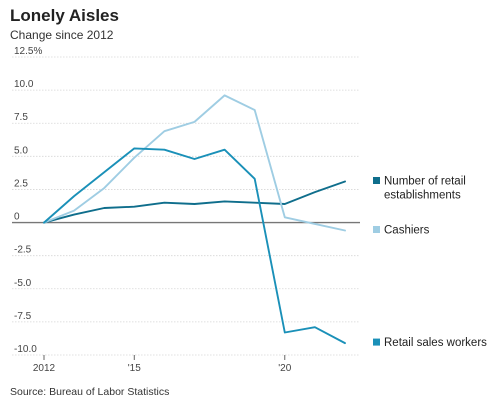 The image size is (500, 405). What do you see at coordinates (21, 117) in the screenshot?
I see `y-tick-label: 7.5` at bounding box center [21, 117].